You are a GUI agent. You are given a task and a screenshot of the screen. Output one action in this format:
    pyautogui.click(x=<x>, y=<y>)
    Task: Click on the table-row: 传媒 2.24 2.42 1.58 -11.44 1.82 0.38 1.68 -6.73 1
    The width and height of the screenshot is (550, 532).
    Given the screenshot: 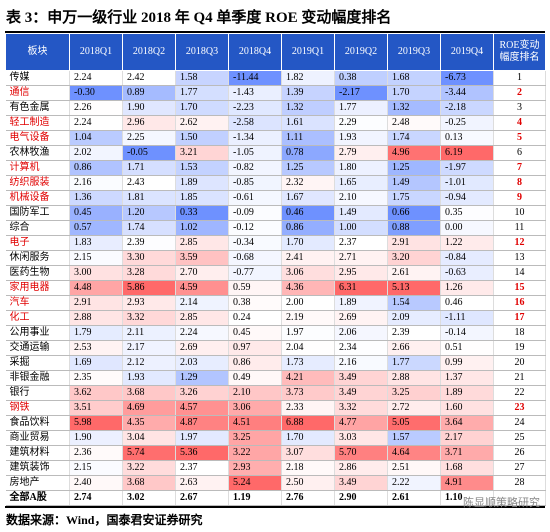 What is the action you would take?
    pyautogui.click(x=275, y=78)
    